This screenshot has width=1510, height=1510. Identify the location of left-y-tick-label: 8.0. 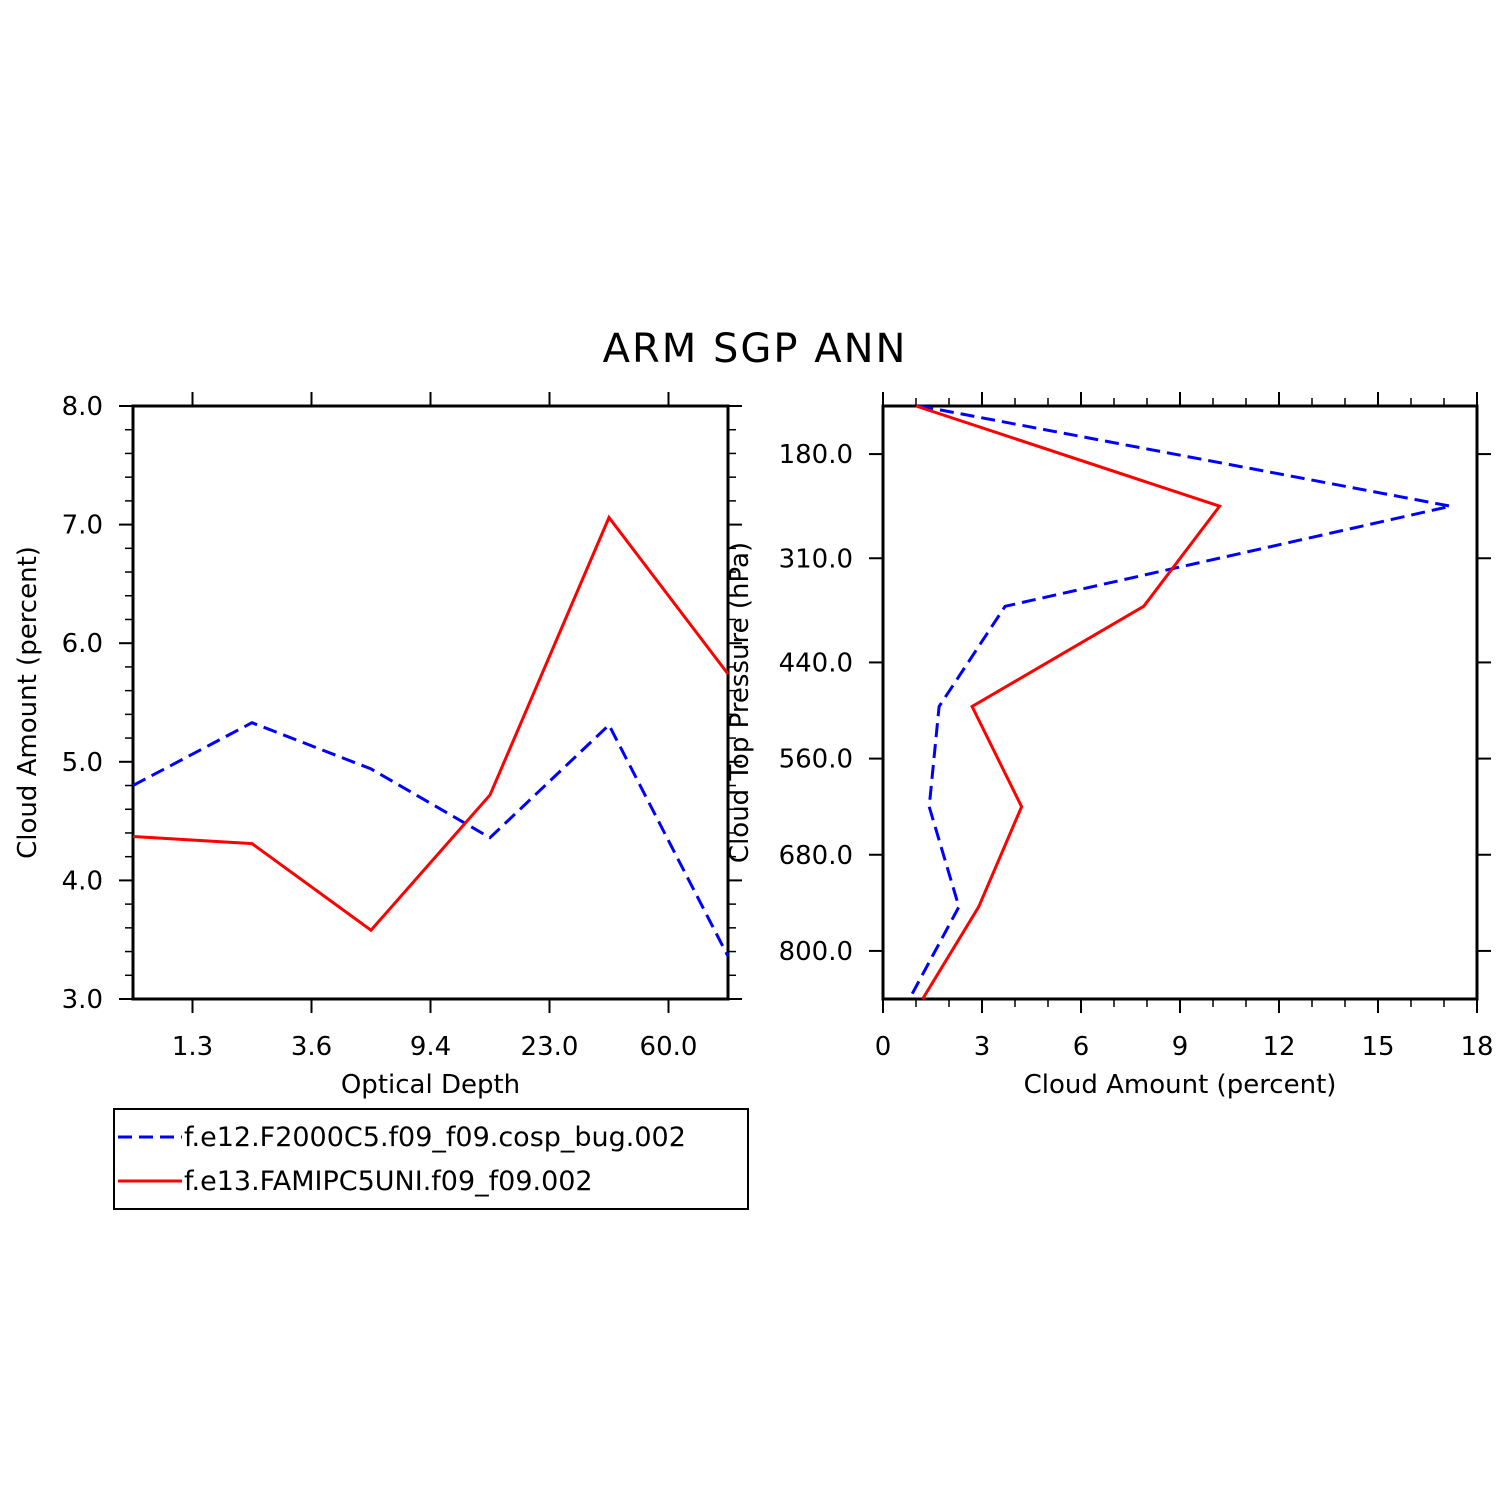
(82, 407).